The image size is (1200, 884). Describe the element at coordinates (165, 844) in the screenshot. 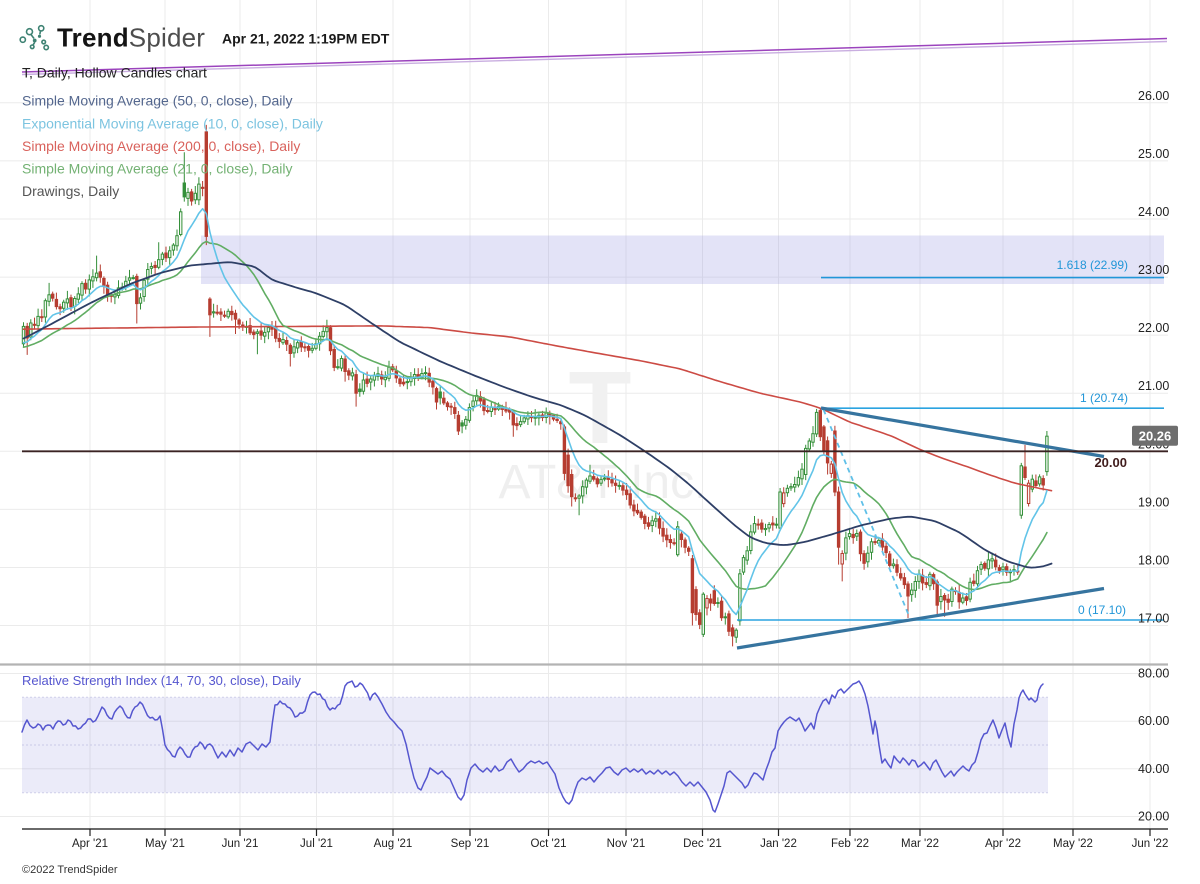

I see `svg-text: May '21` at that location.